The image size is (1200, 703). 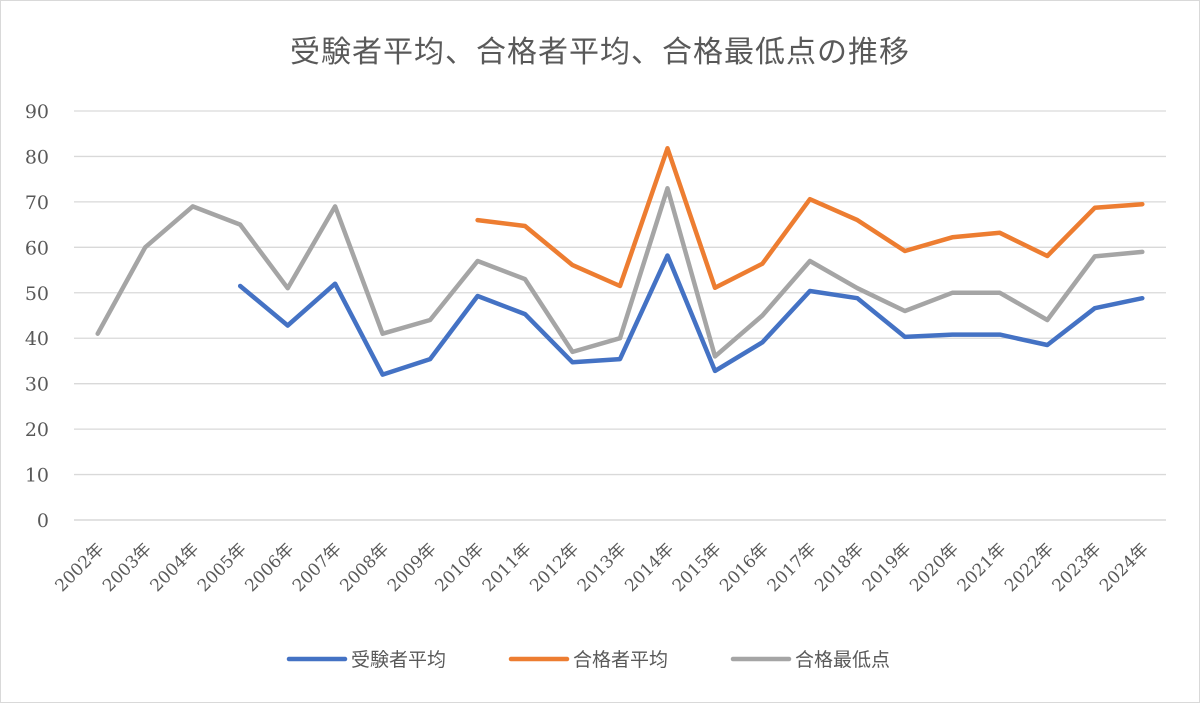 What do you see at coordinates (620, 660) in the screenshot?
I see `legend-label-2: 合格者平均` at bounding box center [620, 660].